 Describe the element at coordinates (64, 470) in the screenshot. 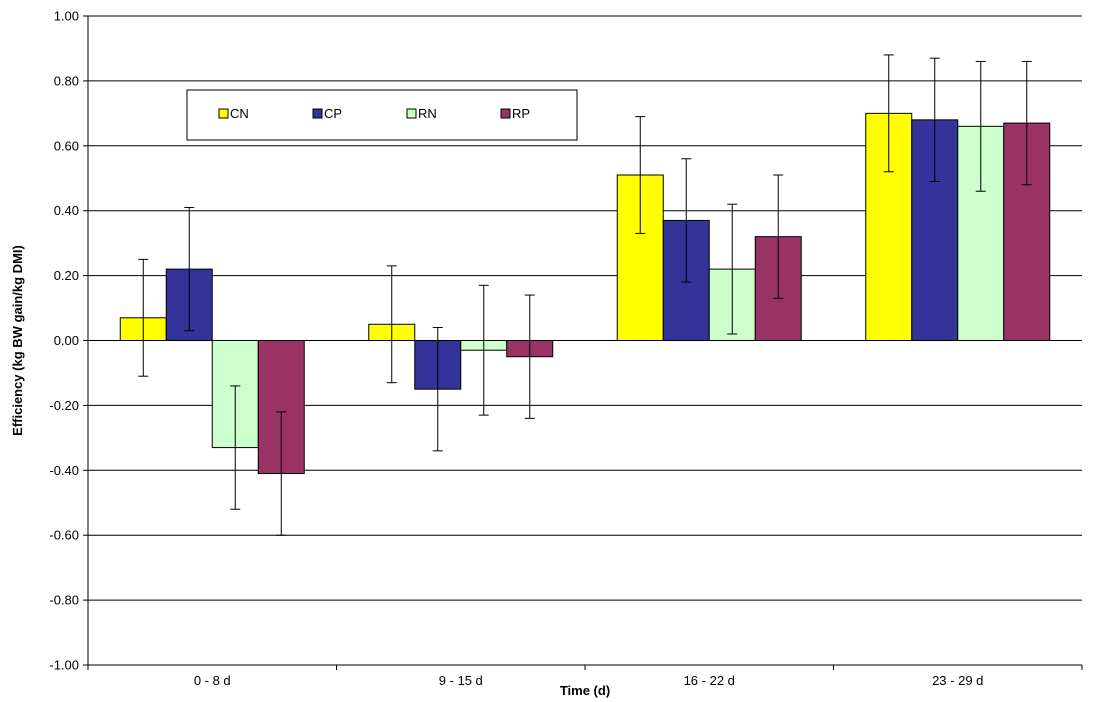

I see `y-tick-label: -0.40` at that location.